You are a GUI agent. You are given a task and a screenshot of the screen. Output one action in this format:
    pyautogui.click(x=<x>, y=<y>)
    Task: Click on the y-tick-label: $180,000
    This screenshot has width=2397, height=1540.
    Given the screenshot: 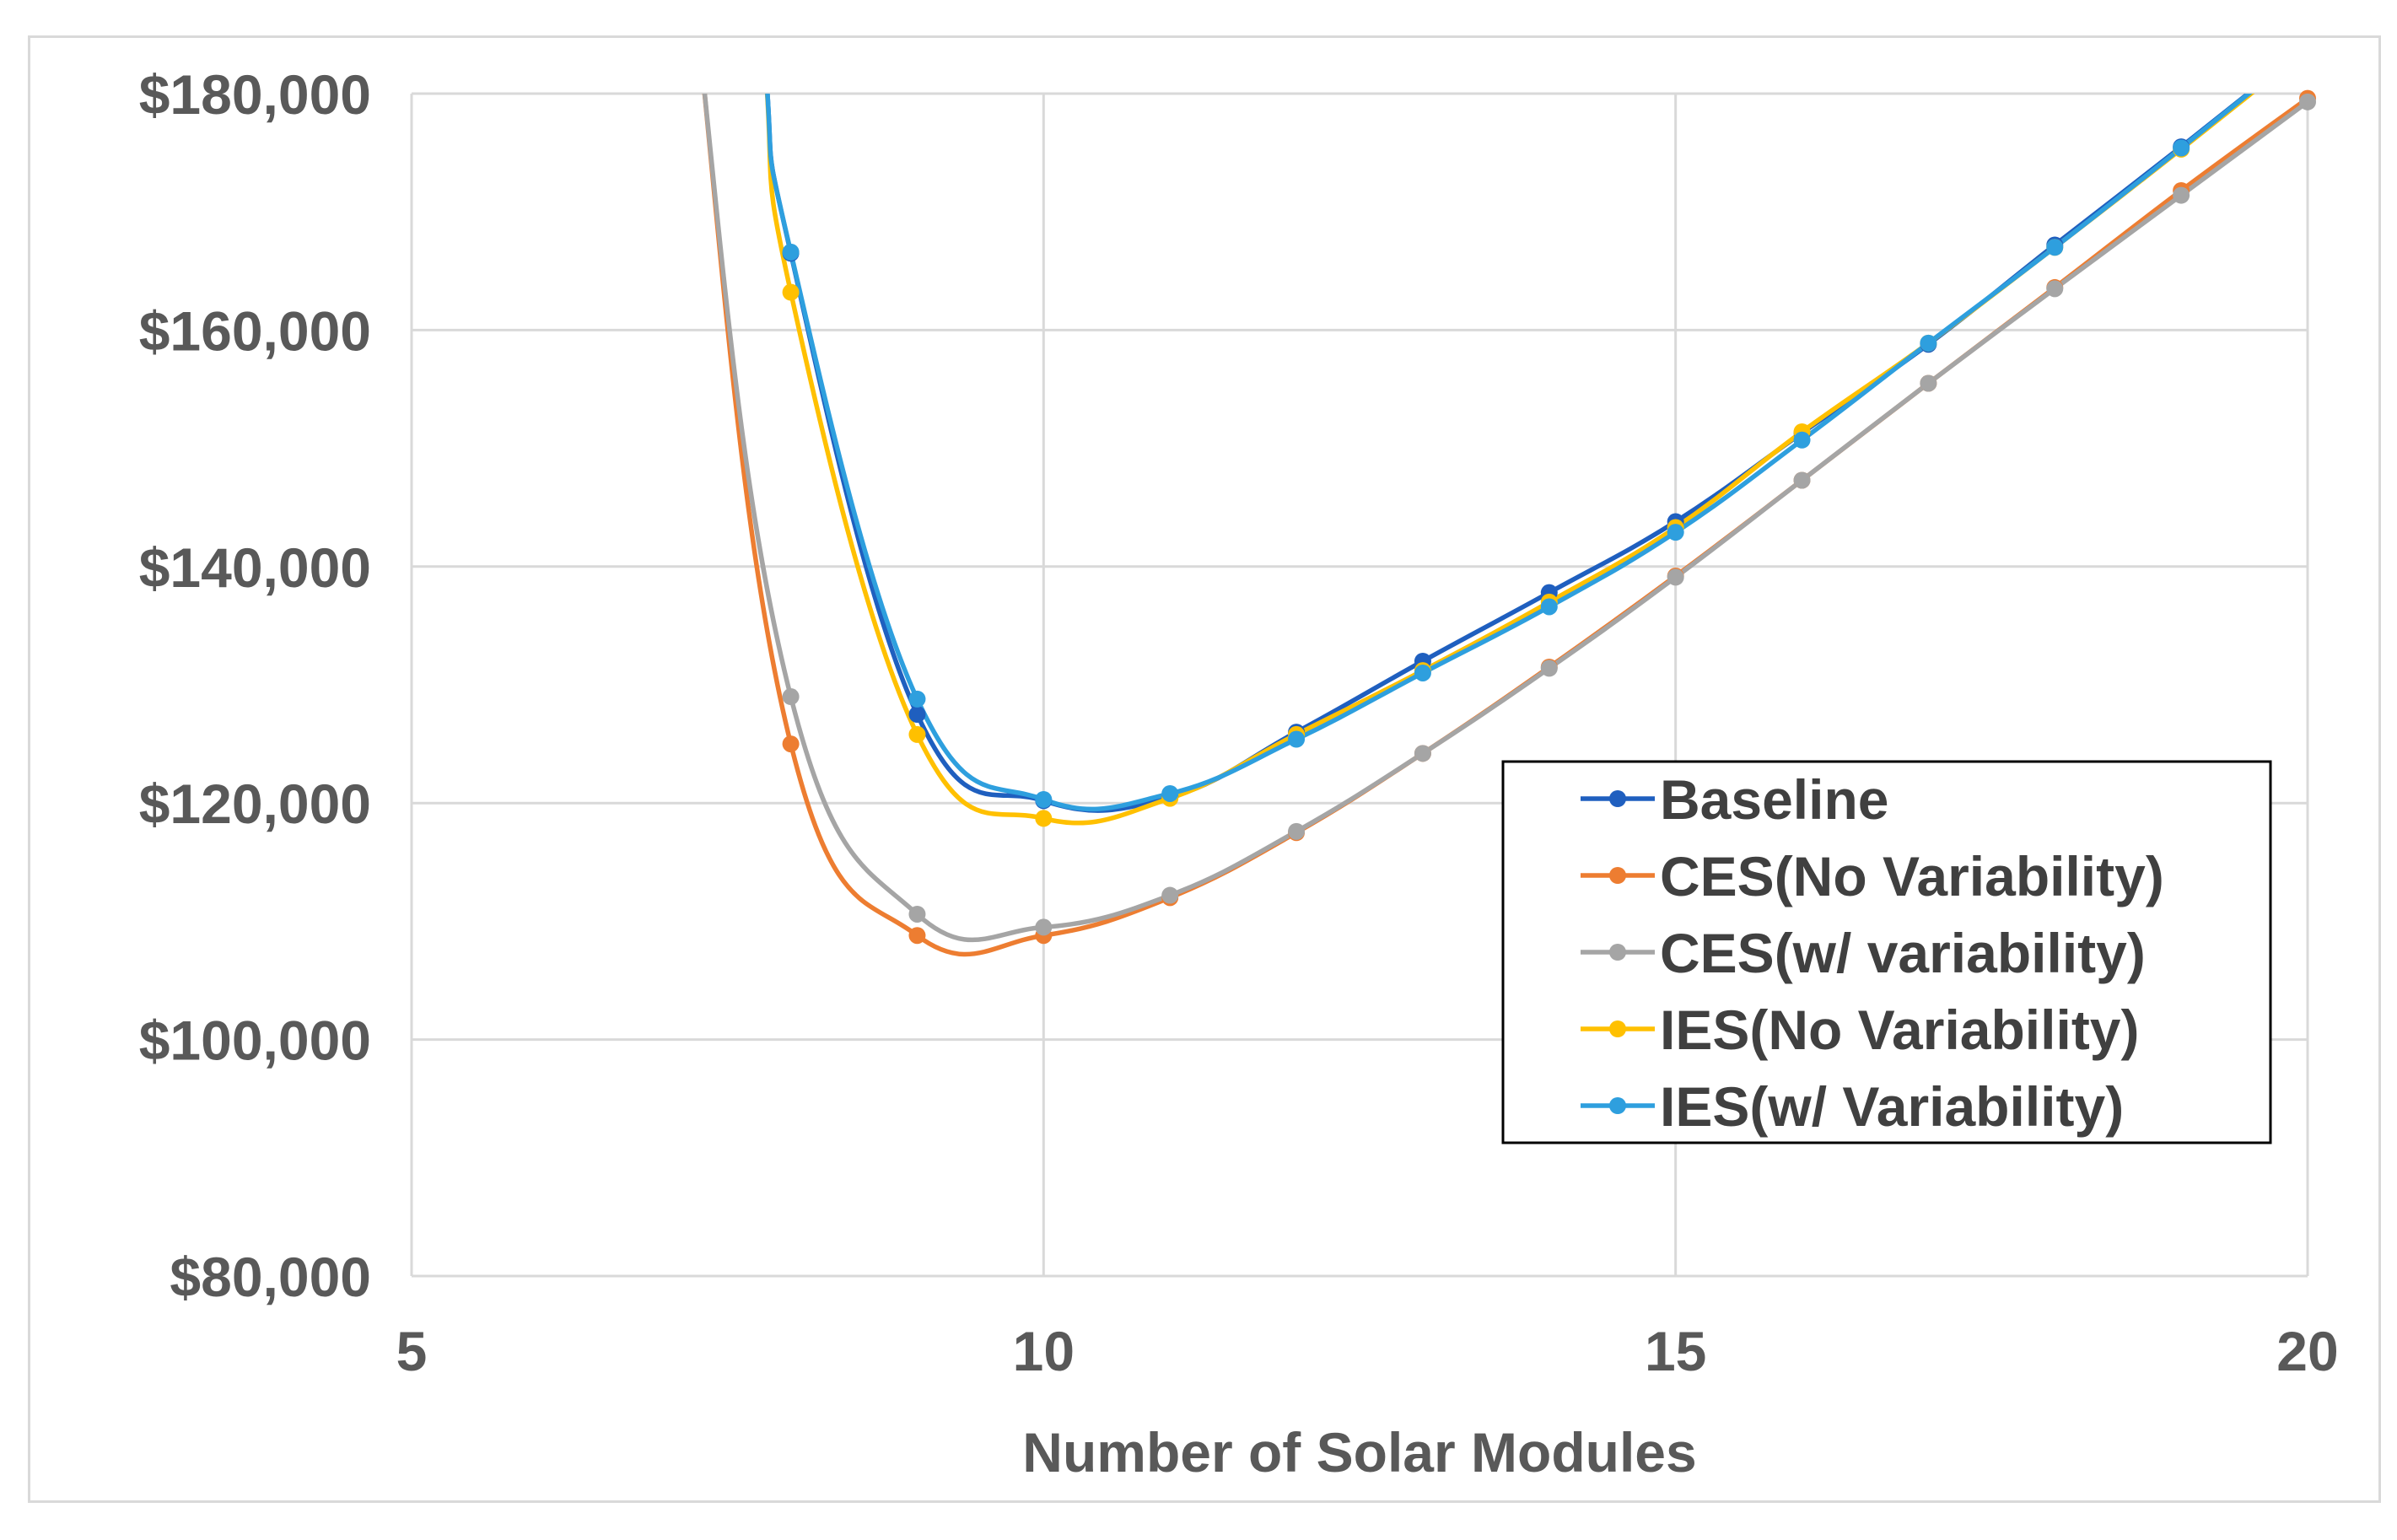 What is the action you would take?
    pyautogui.click(x=255, y=94)
    